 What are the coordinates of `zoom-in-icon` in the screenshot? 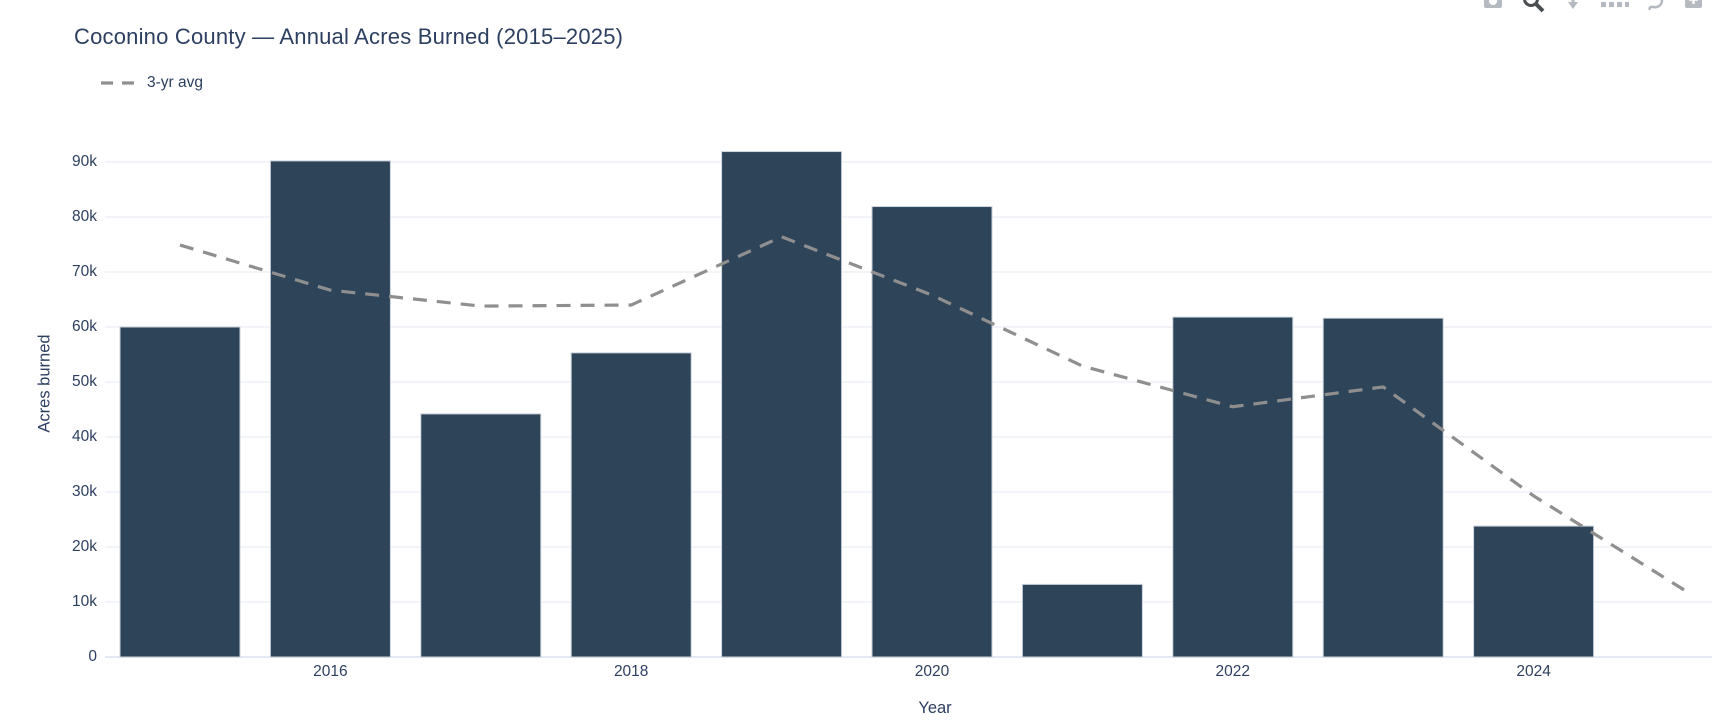 It's located at (1693, 7).